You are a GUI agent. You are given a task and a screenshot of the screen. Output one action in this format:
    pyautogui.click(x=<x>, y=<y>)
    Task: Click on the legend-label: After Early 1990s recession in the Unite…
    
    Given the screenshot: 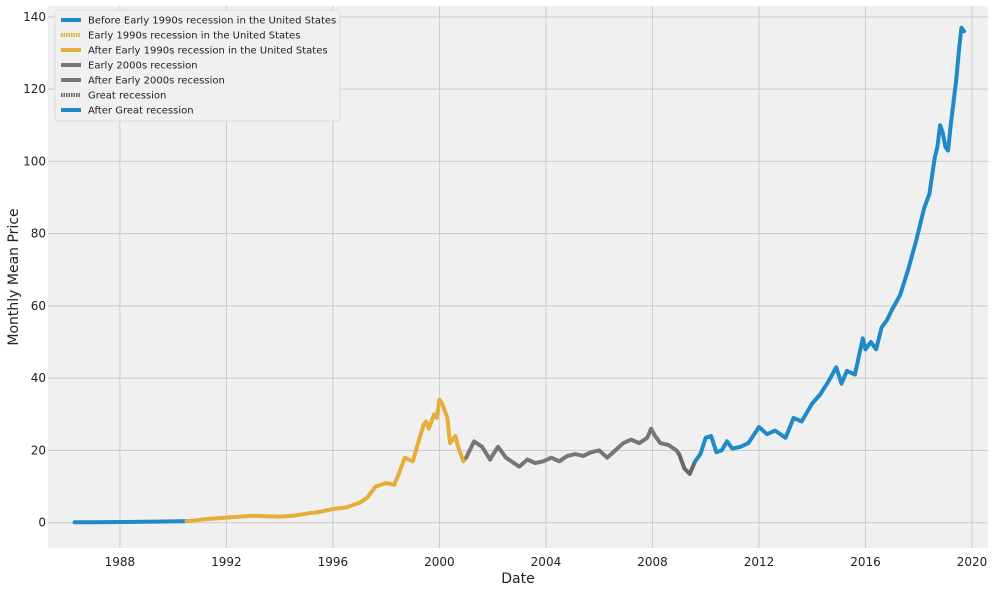 What is the action you would take?
    pyautogui.click(x=208, y=51)
    